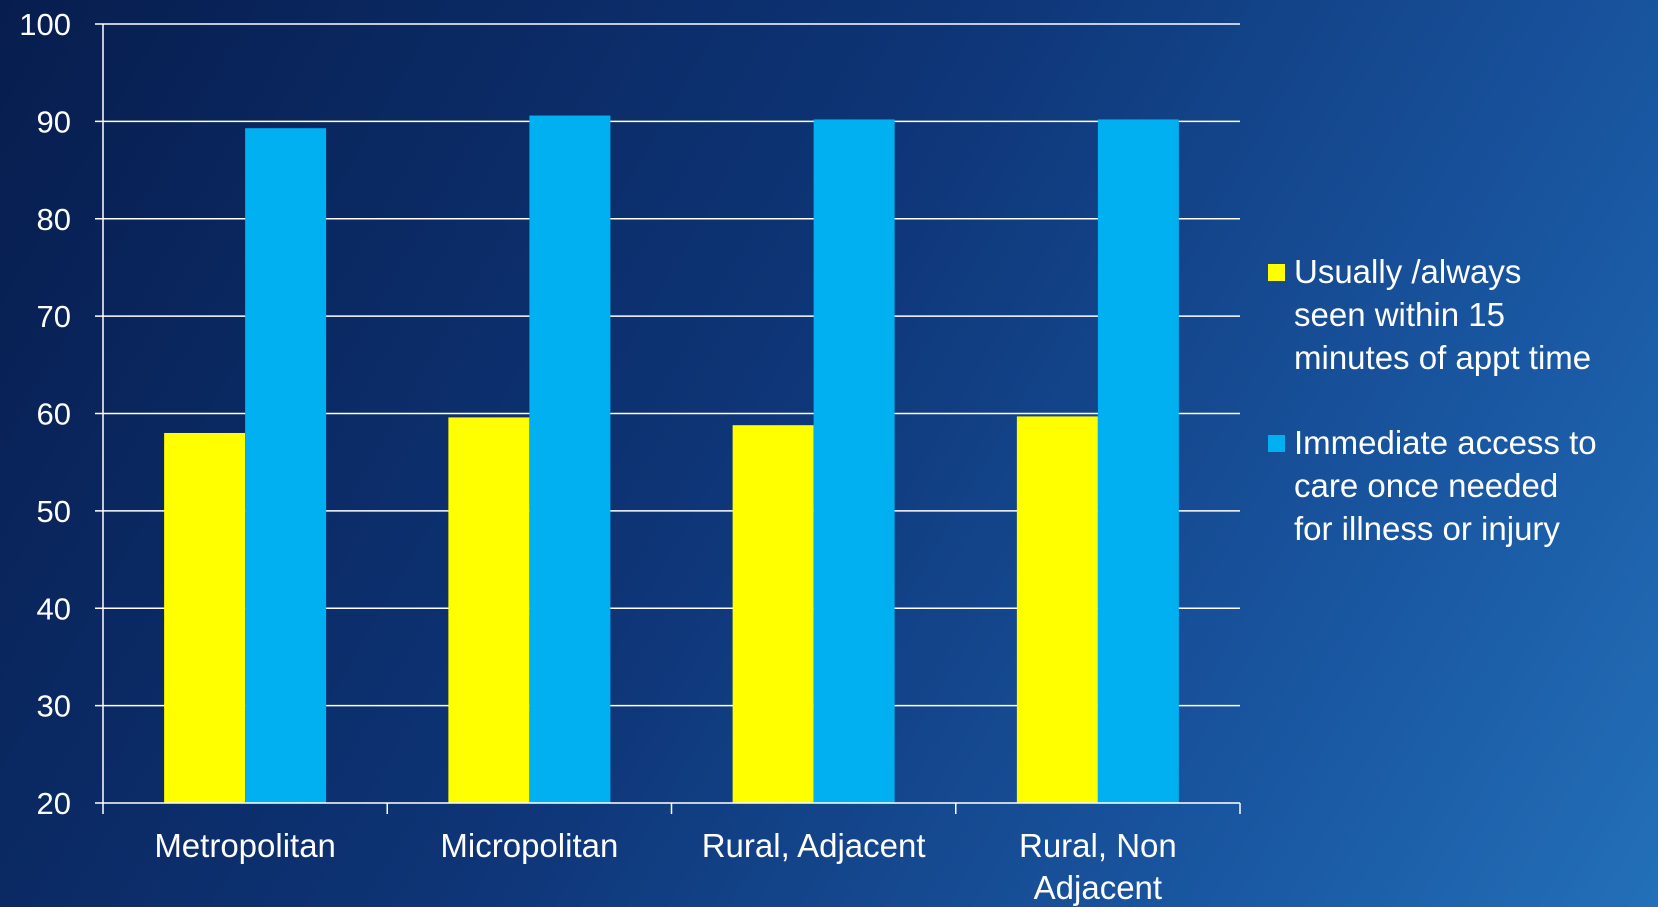  I want to click on legend-swatch-yellow, so click(1276, 272).